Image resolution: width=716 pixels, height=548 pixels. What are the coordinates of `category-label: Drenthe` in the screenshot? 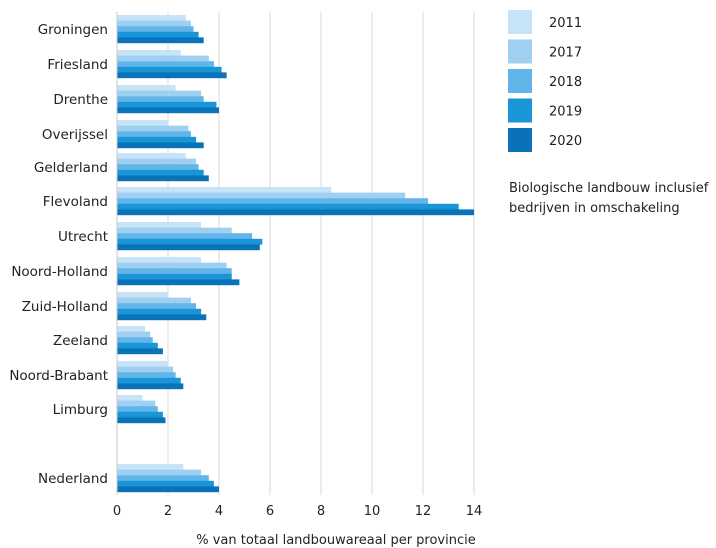 It's located at (80, 100).